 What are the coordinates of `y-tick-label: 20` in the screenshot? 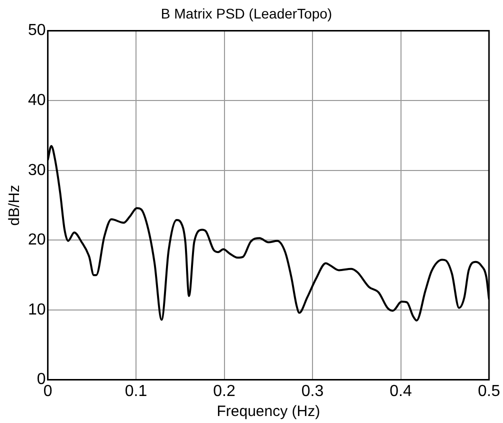 It's located at (37, 240).